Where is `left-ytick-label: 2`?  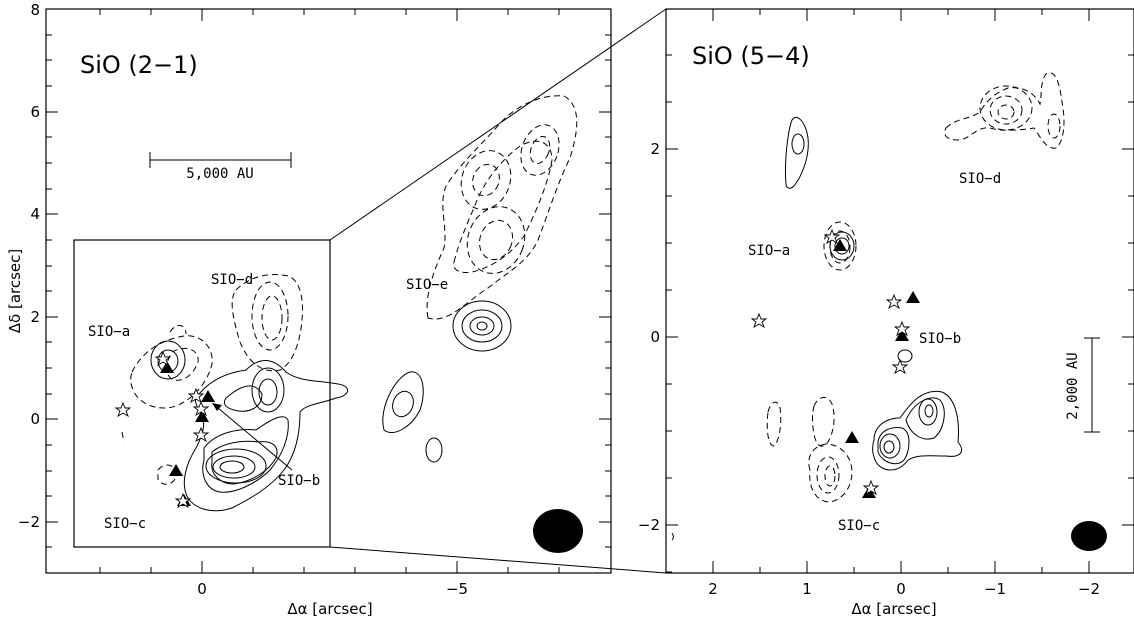
left-ytick-label: 2 is located at coordinates (35, 317).